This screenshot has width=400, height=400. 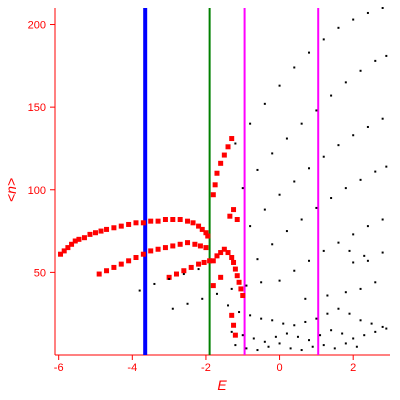 I want to click on x-tick-label: -6, so click(x=59, y=368).